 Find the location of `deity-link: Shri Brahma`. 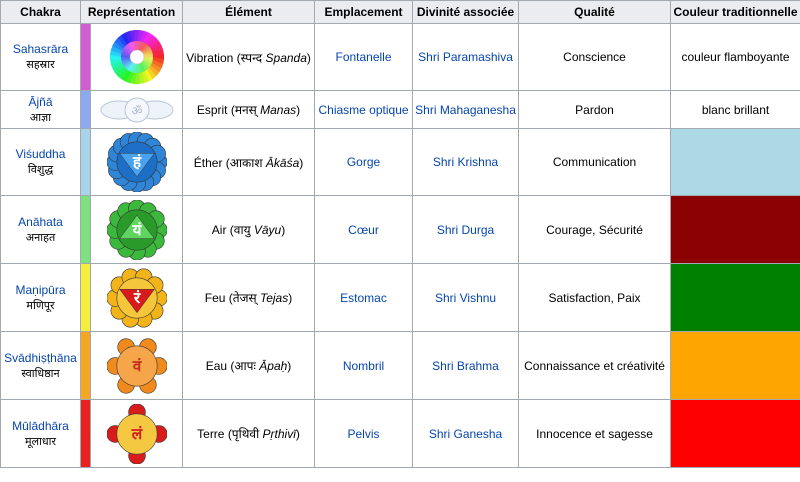

deity-link: Shri Brahma is located at coordinates (465, 365).